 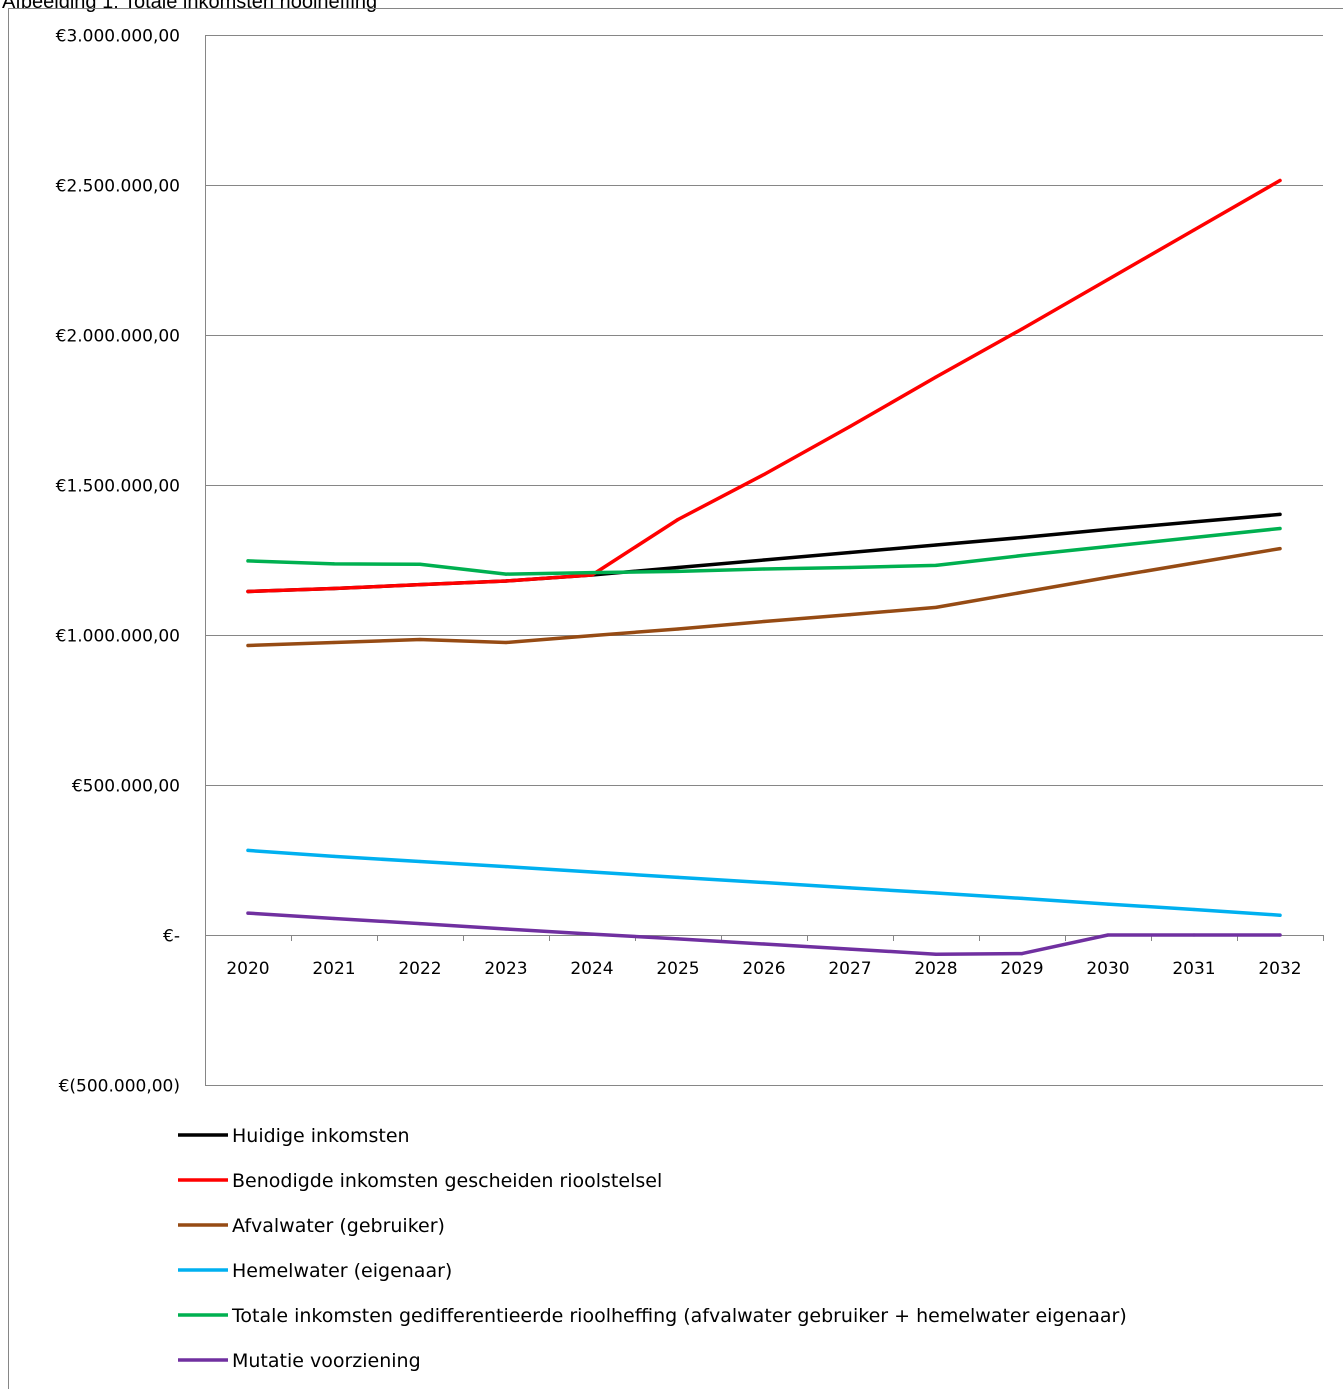 I want to click on x-tick-label: 2021, so click(x=333, y=969).